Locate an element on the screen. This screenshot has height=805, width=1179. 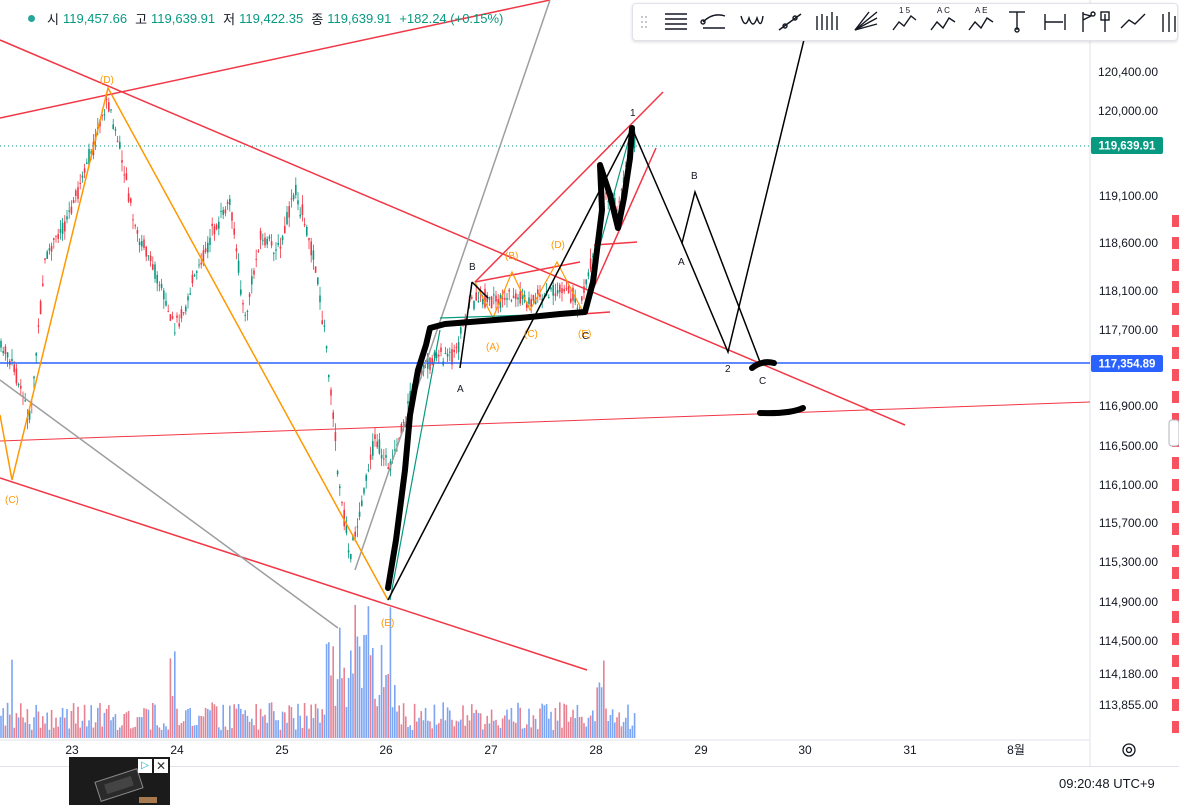
flag-icon is located at coordinates (1089, 21).